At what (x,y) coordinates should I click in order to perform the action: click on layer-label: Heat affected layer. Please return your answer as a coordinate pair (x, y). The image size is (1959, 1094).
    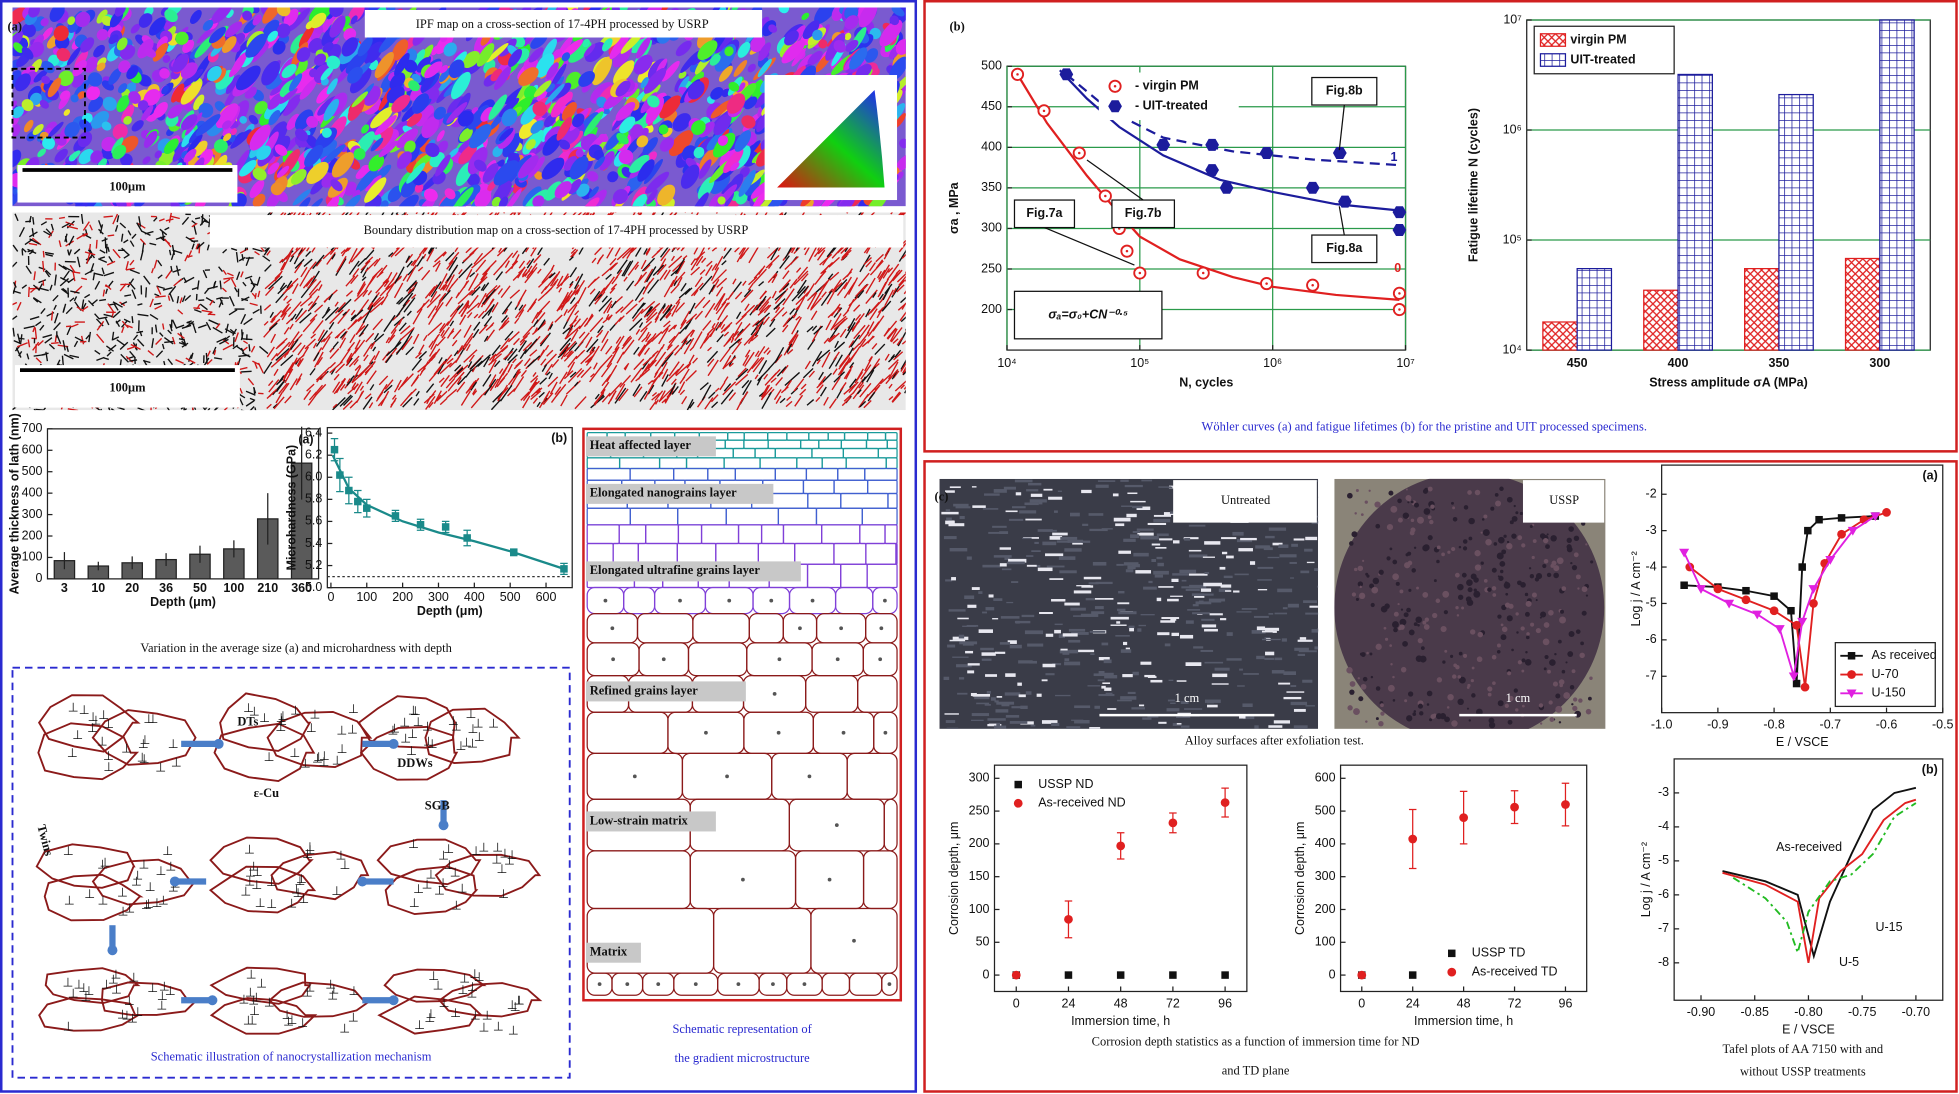
    Looking at the image, I should click on (641, 445).